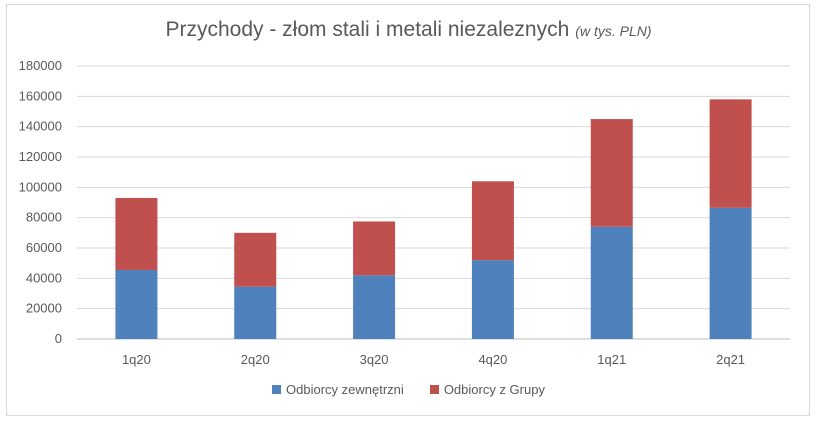 The height and width of the screenshot is (421, 817). I want to click on y-tick-label: 160000, so click(40, 95).